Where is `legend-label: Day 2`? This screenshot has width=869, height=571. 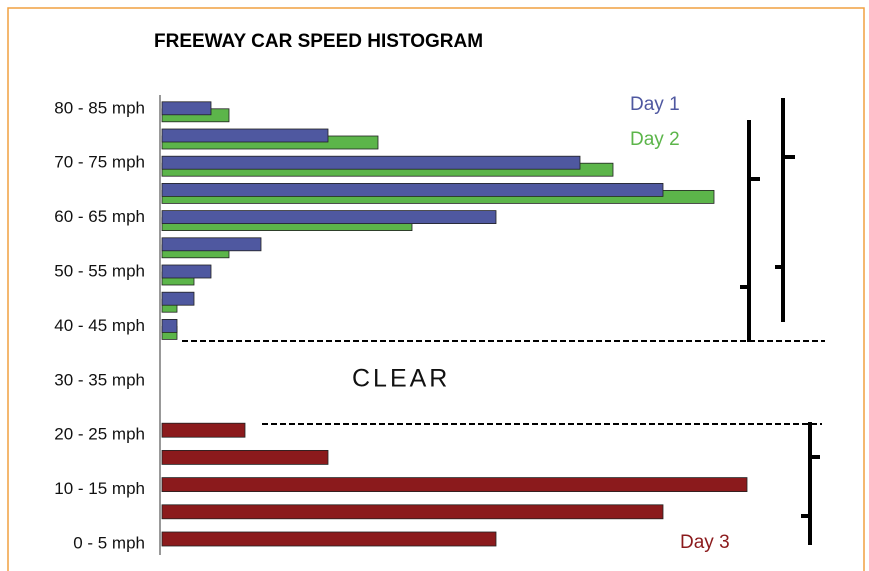
legend-label: Day 2 is located at coordinates (655, 139).